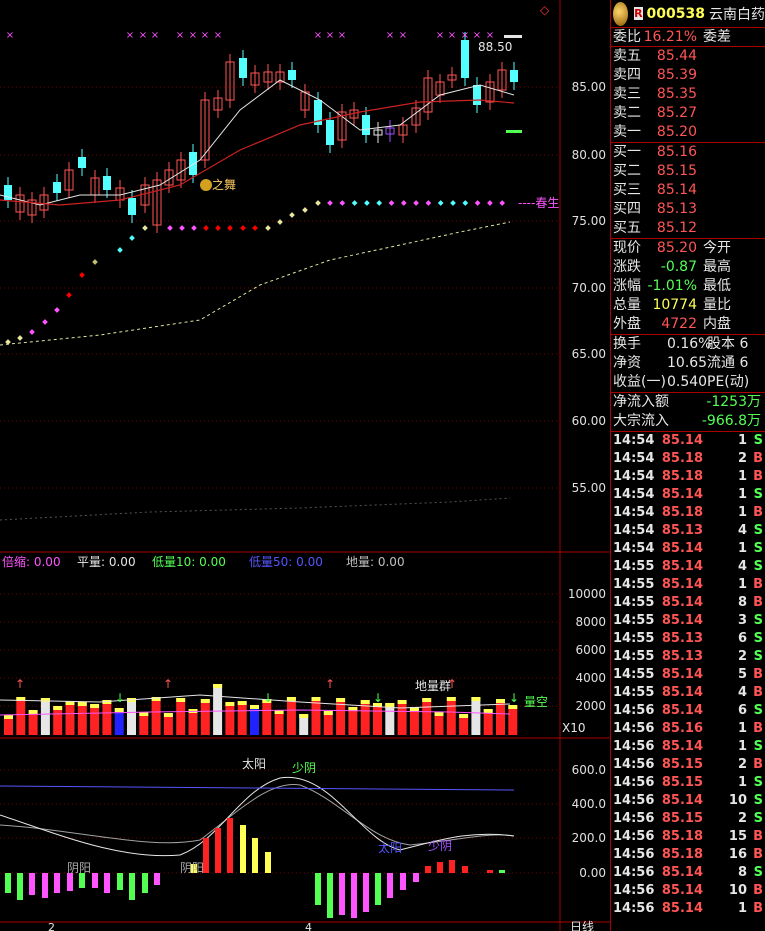 This screenshot has width=765, height=931. What do you see at coordinates (634, 530) in the screenshot?
I see `tick-time: 14:54` at bounding box center [634, 530].